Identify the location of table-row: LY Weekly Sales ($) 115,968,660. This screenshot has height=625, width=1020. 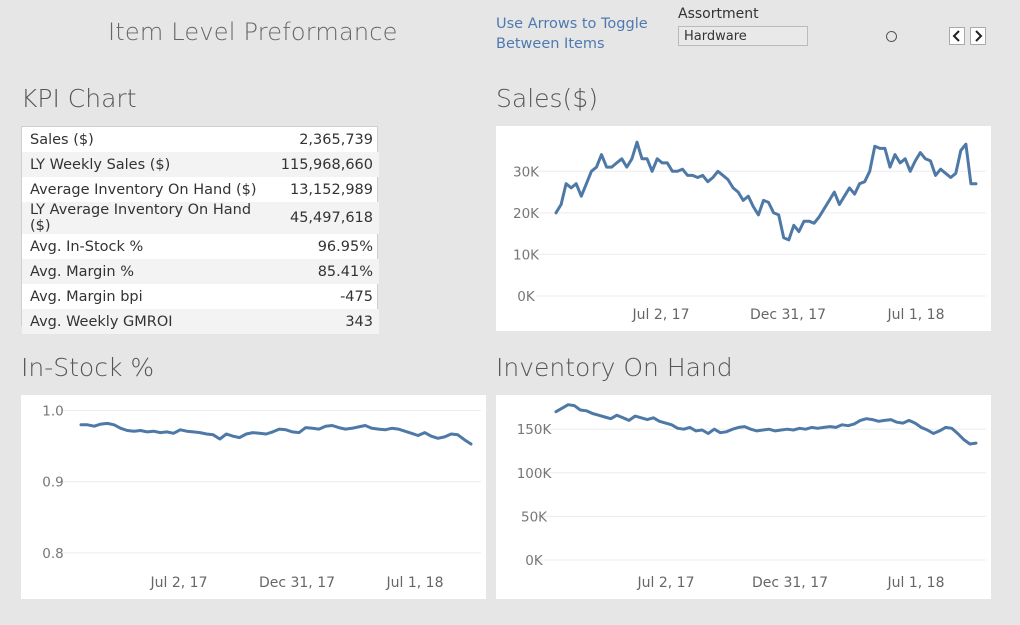
(200, 164).